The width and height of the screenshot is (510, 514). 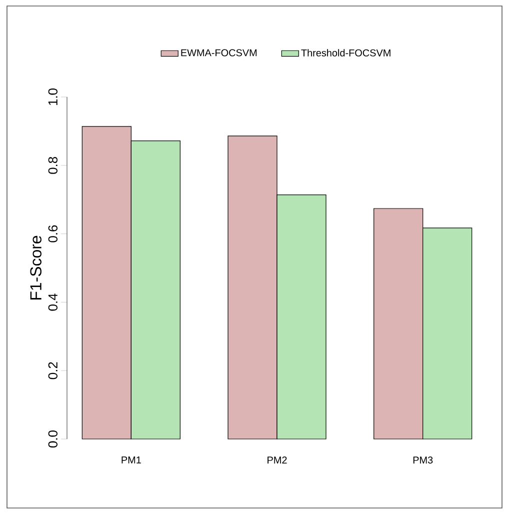 I want to click on legend-label: Threshold-FOCSVM, so click(x=345, y=52).